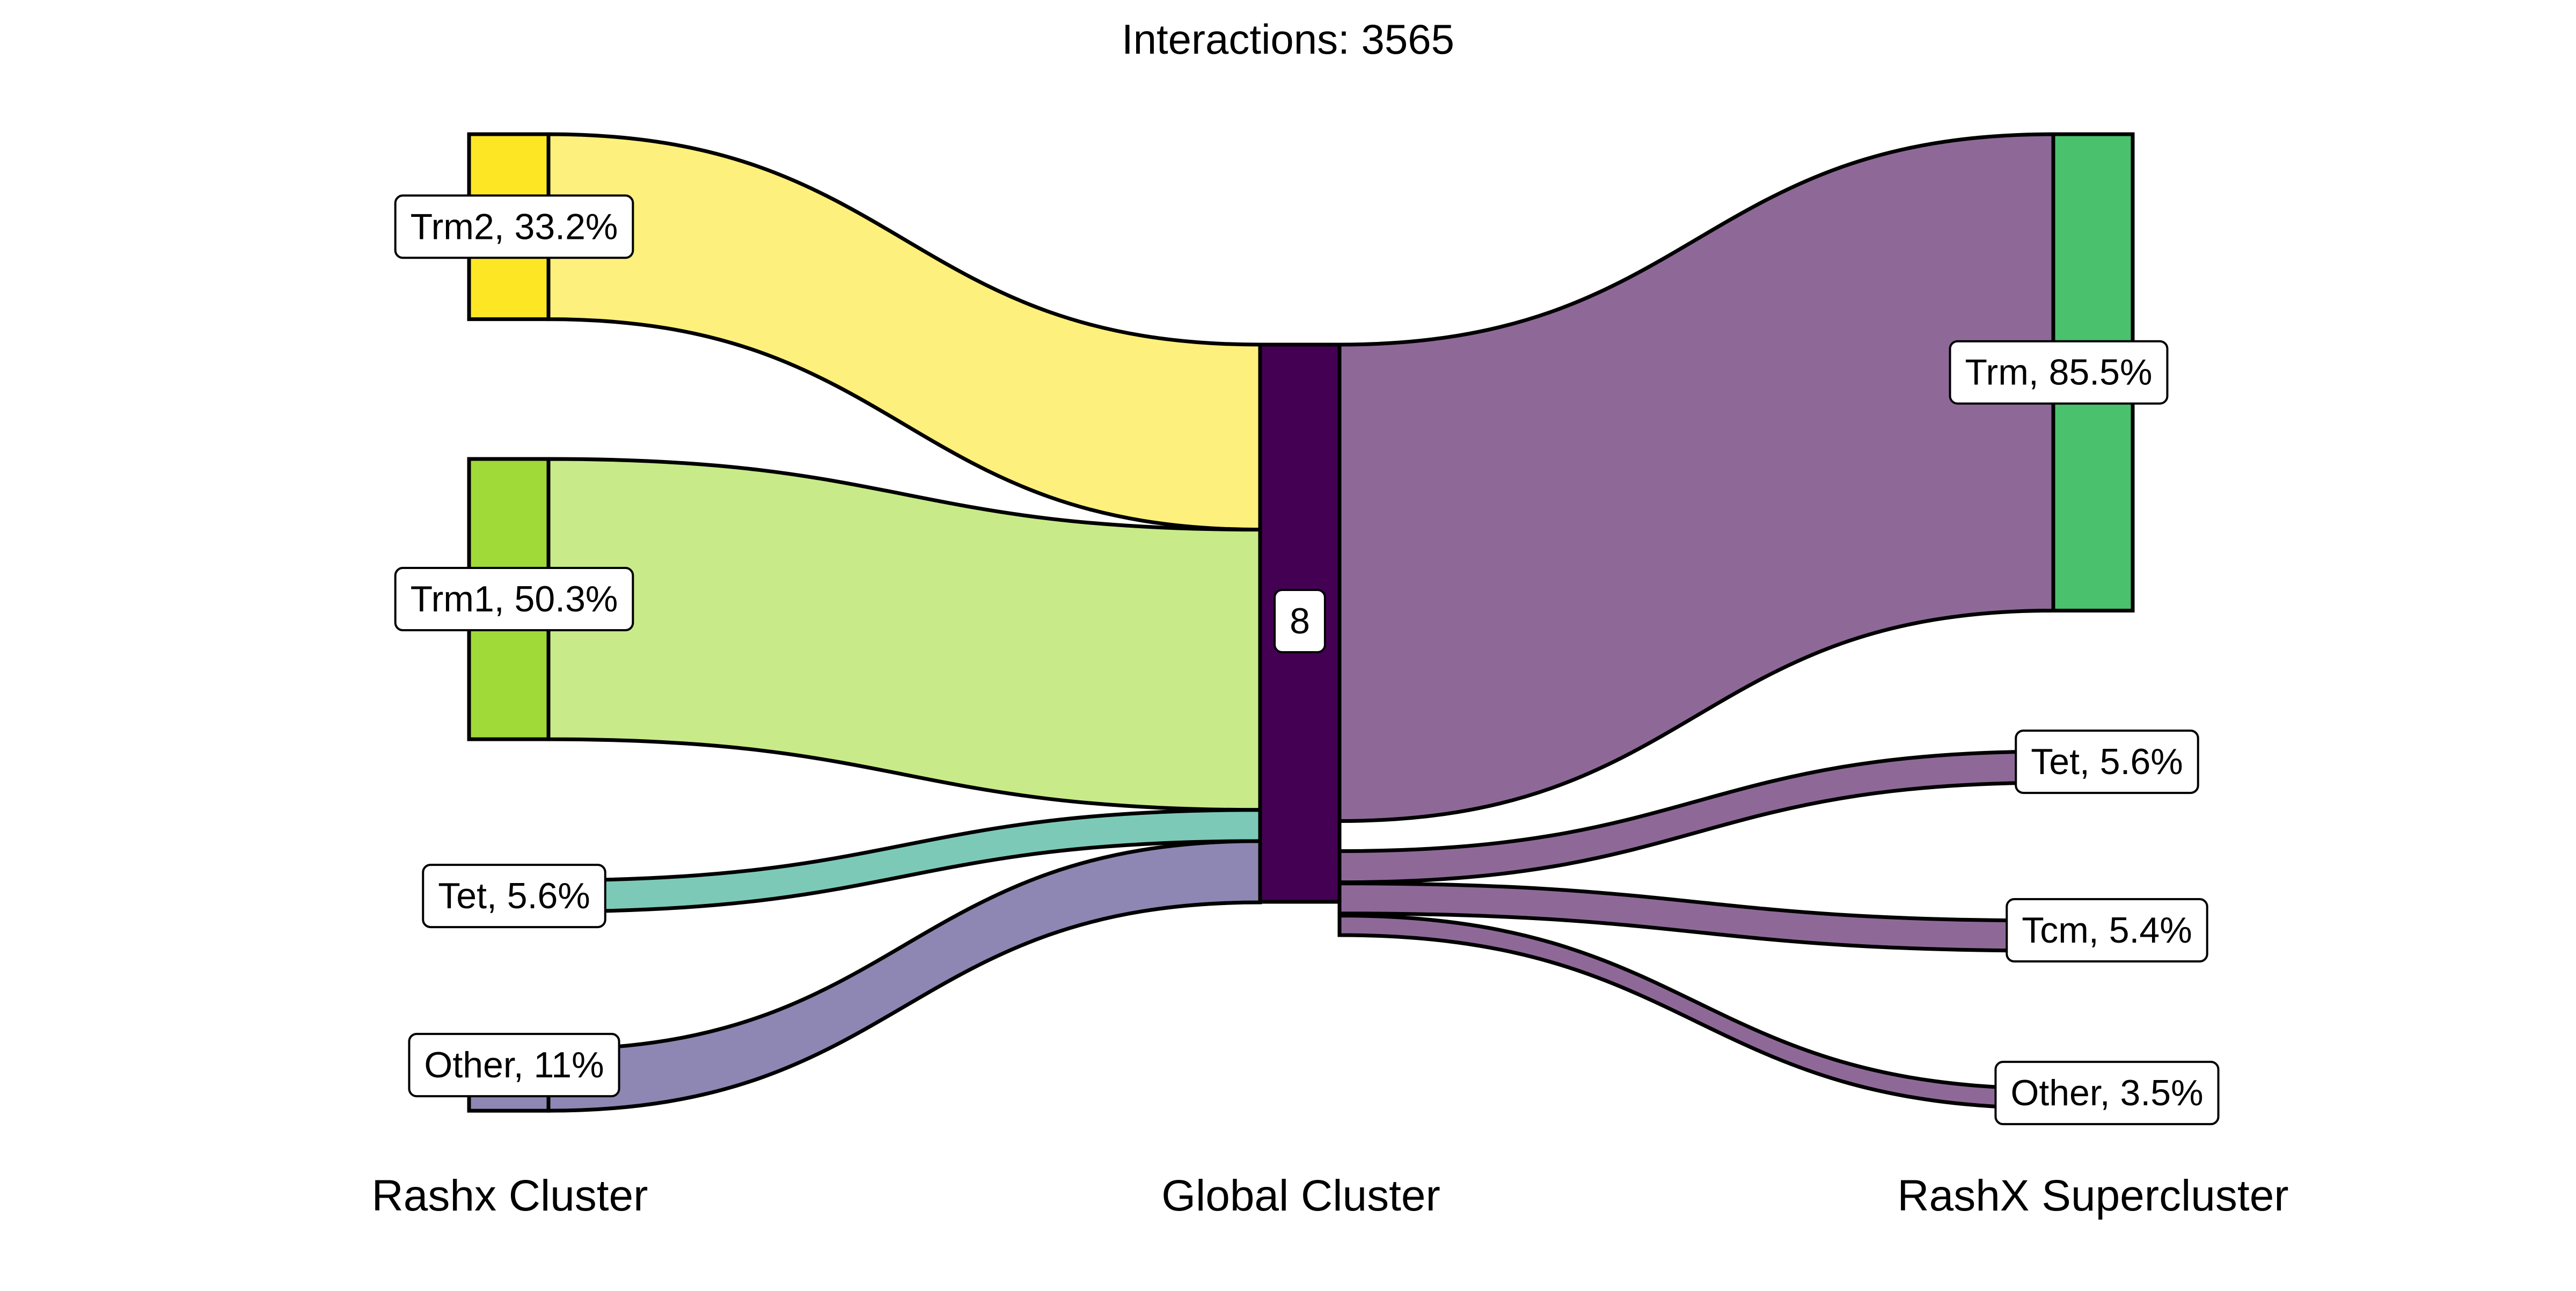 The width and height of the screenshot is (2576, 1291). What do you see at coordinates (1696, 477) in the screenshot?
I see `flow-right-trm` at bounding box center [1696, 477].